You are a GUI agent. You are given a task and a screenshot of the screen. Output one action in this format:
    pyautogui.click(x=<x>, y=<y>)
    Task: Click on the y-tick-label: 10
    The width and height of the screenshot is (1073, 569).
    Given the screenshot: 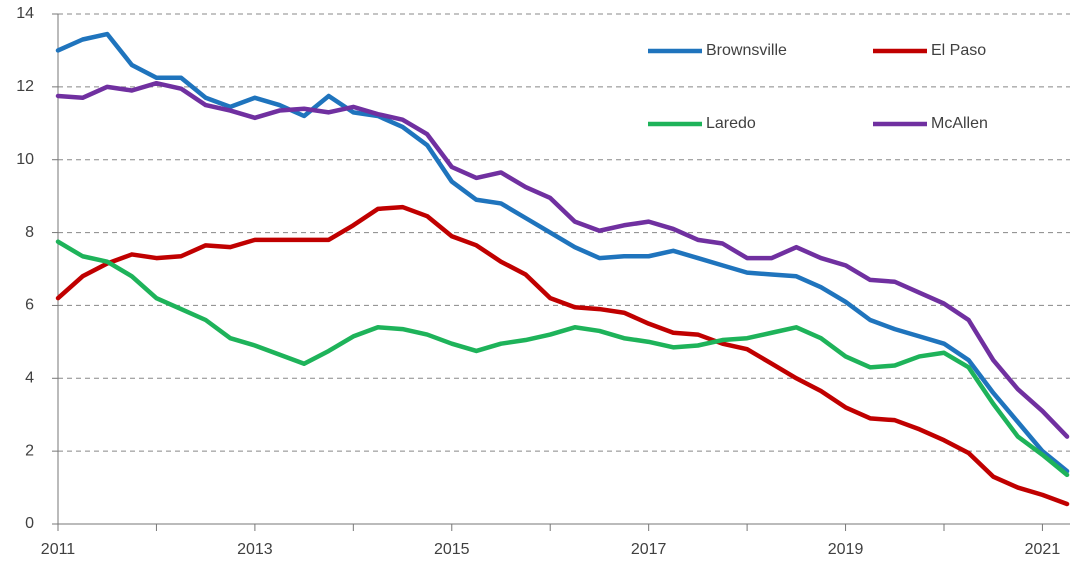 What is the action you would take?
    pyautogui.click(x=25, y=159)
    